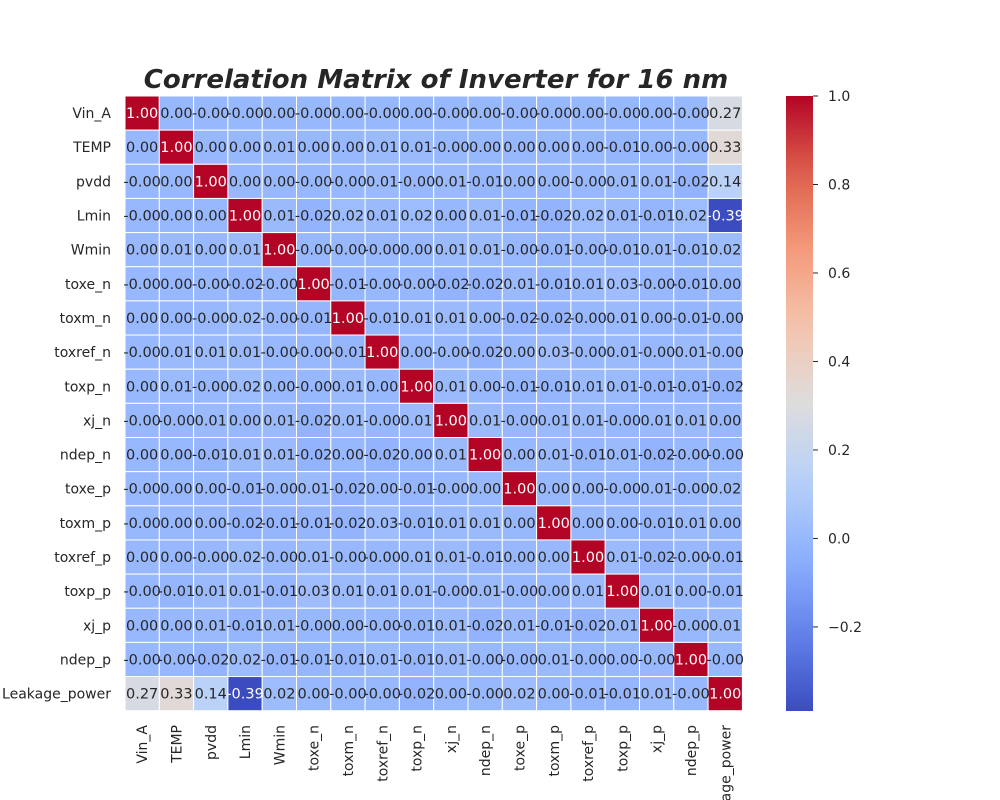 The image size is (1000, 800). What do you see at coordinates (658, 739) in the screenshot?
I see `column-tick-label: xj_p` at bounding box center [658, 739].